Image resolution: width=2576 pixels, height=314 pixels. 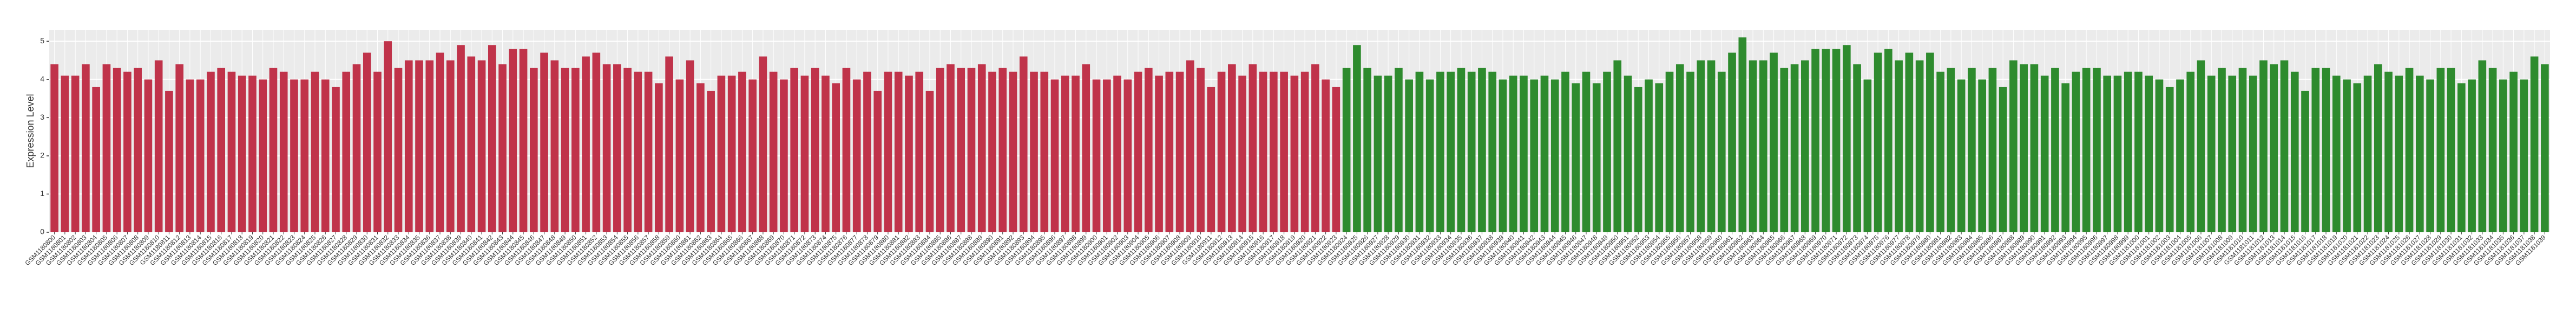 What do you see at coordinates (42, 193) in the screenshot?
I see `y-tick-label: 1` at bounding box center [42, 193].